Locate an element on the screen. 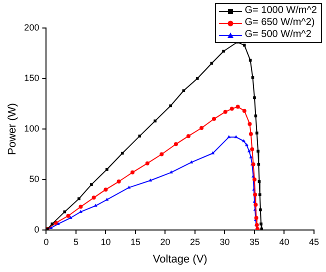  legend-label: G= 1000 W/m^2 is located at coordinates (280, 11).